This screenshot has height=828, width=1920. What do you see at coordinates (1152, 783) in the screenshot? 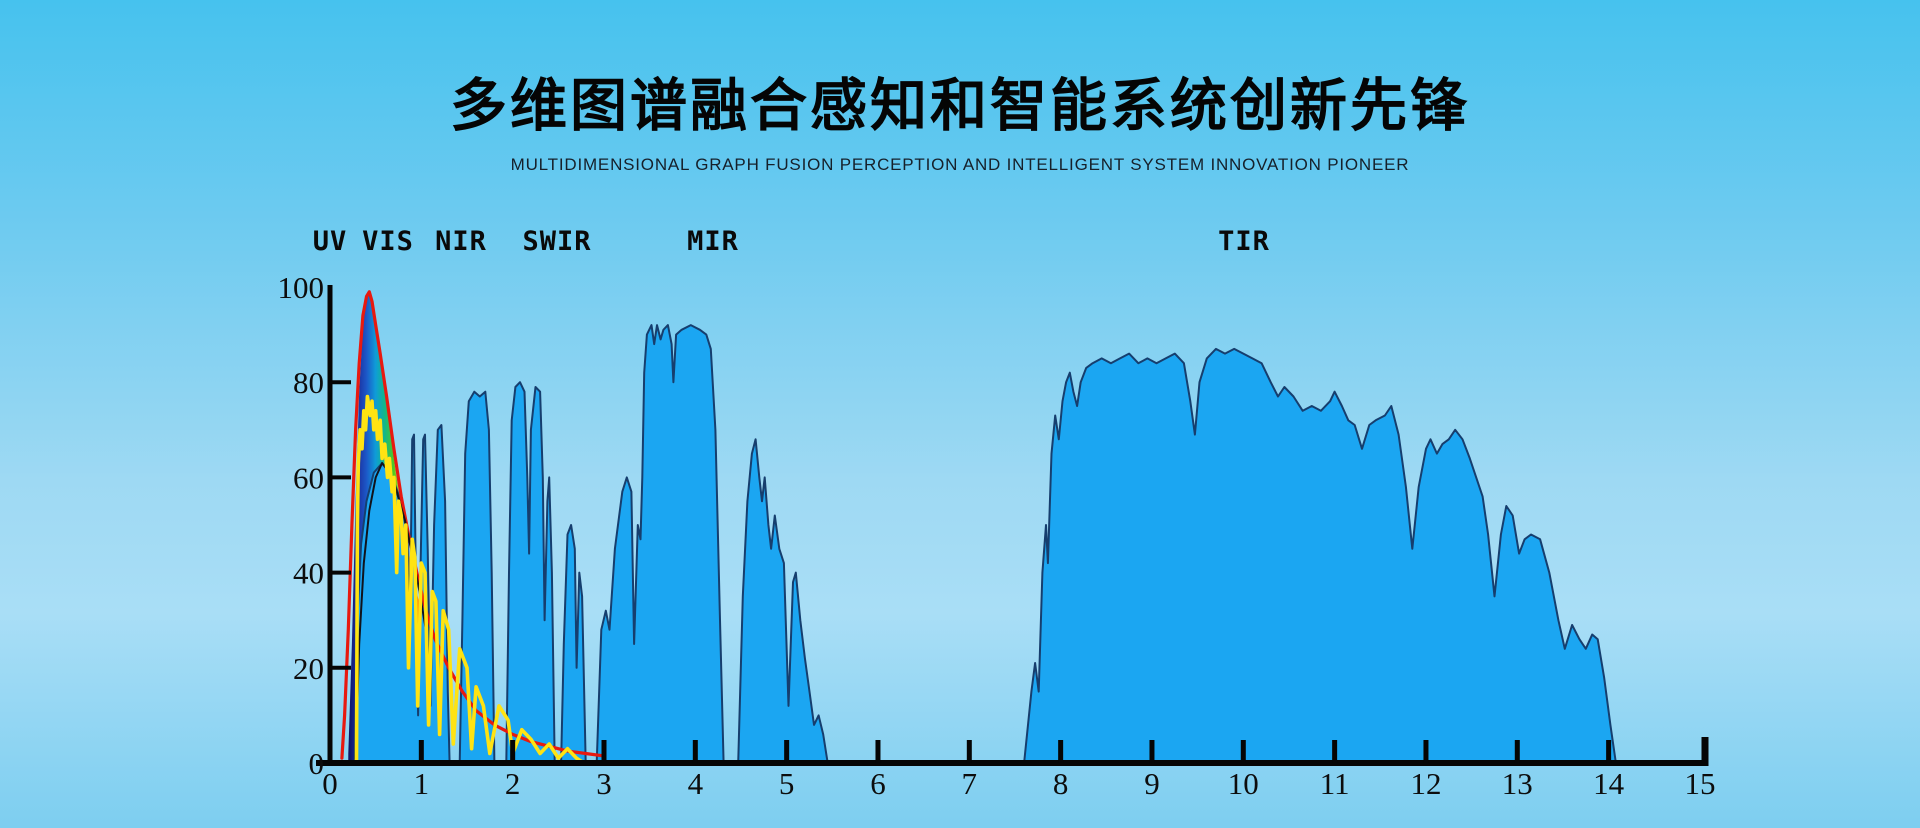
I see `x-tick-label-9: 9` at bounding box center [1152, 783].